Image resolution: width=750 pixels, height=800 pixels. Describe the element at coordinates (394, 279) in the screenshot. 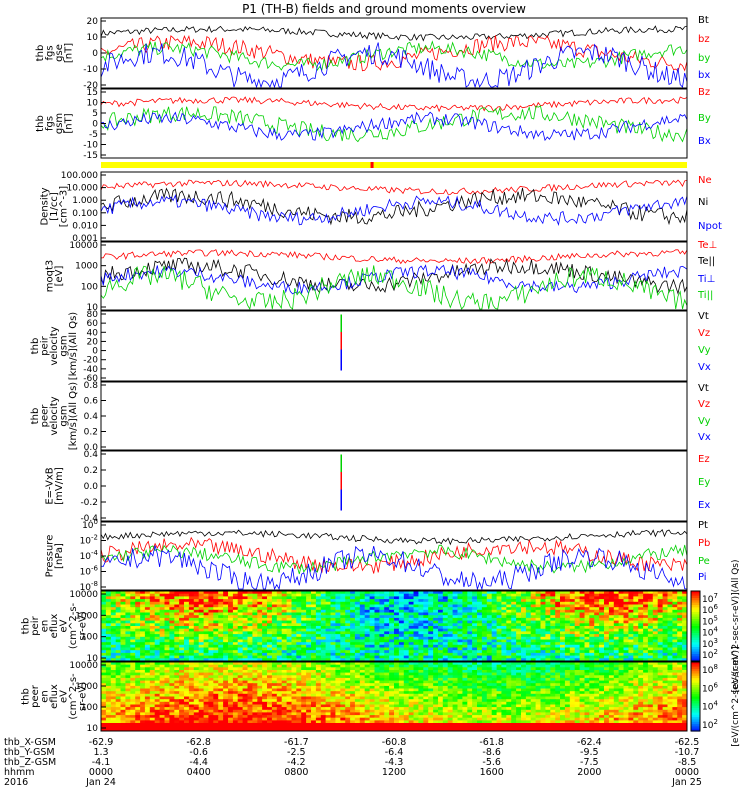

I see `panel-4-plot` at that location.